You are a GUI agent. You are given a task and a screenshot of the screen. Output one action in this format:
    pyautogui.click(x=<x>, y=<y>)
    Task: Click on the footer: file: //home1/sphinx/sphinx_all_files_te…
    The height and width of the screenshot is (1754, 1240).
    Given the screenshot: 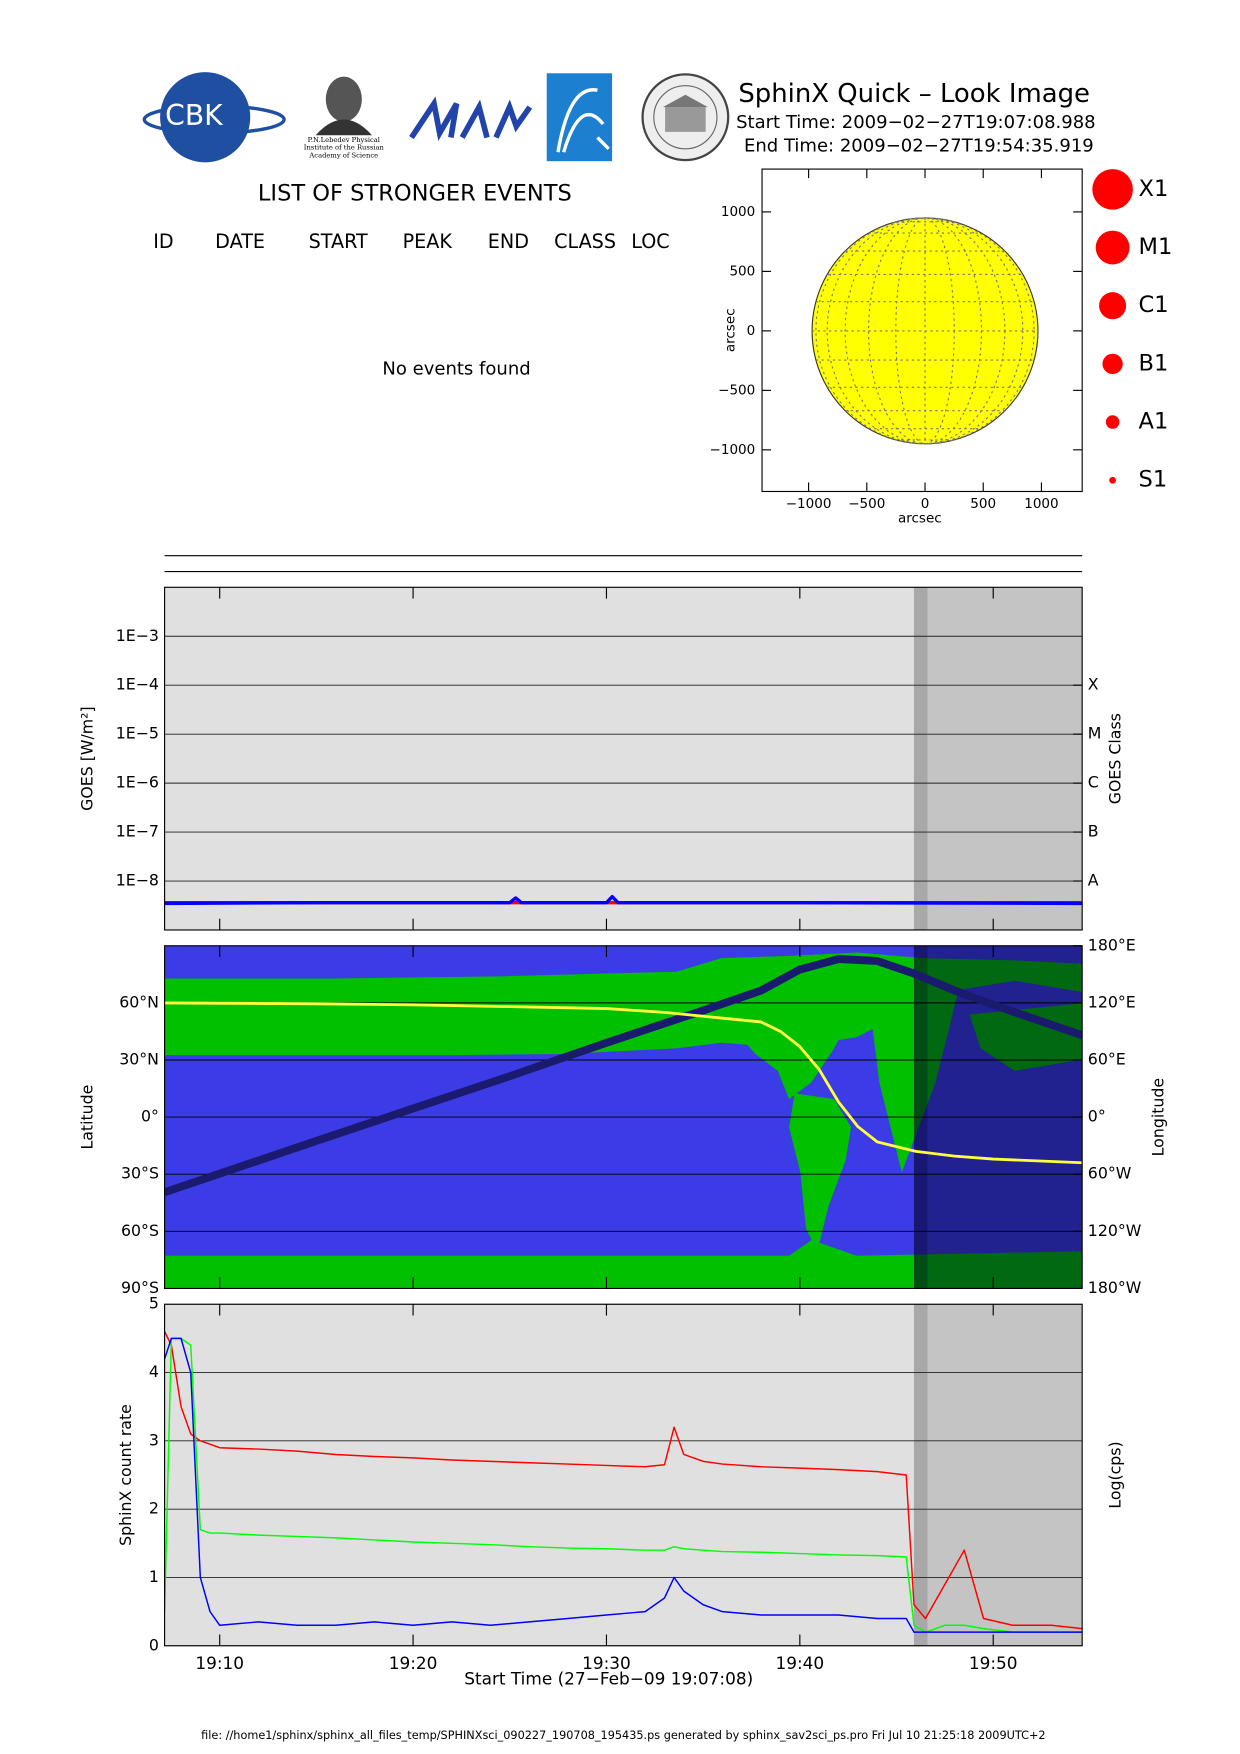 What is the action you would take?
    pyautogui.click(x=623, y=1735)
    